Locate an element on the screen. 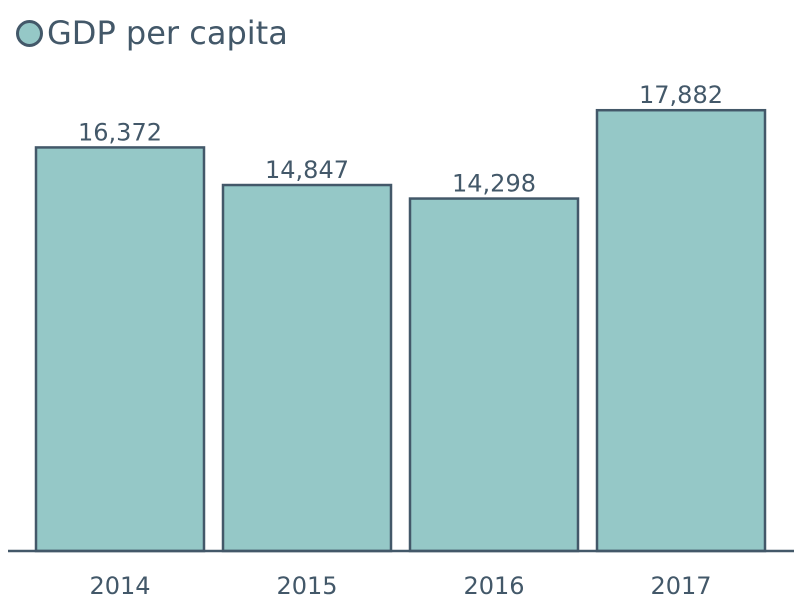 The width and height of the screenshot is (800, 600). value-label-2016: 14,298 is located at coordinates (494, 184).